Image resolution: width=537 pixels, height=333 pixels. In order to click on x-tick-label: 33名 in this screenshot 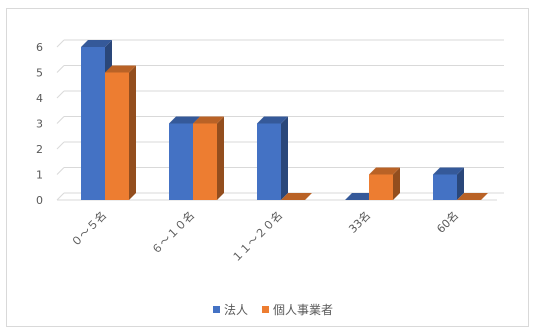, I will do `click(360, 222)`.